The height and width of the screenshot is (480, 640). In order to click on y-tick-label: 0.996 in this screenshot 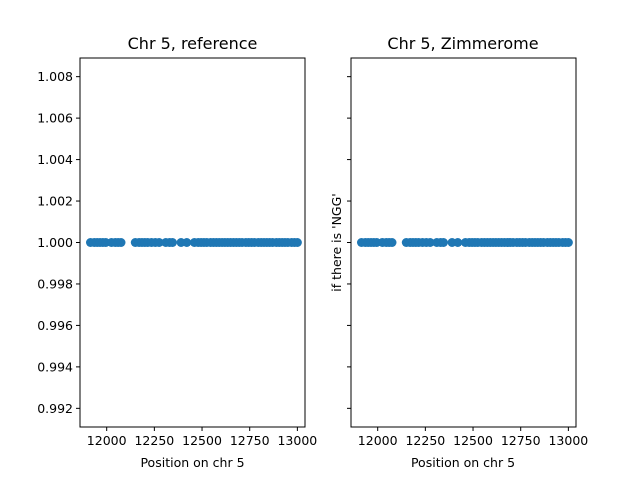, I will do `click(55, 325)`.